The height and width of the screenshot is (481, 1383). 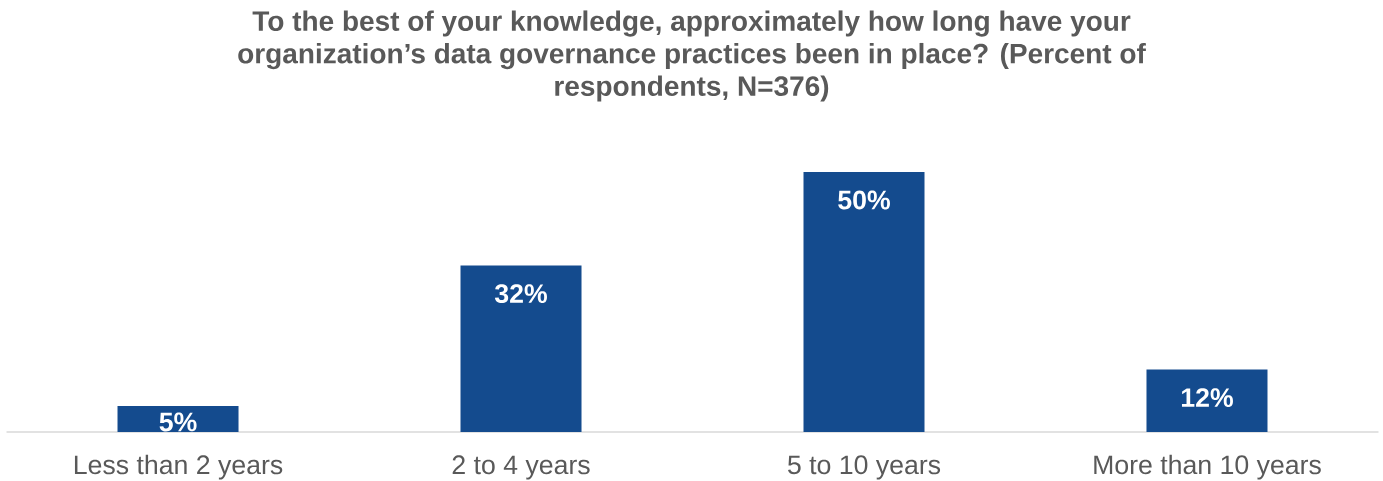 I want to click on x-tick-label: More than 10 years, so click(x=1207, y=467).